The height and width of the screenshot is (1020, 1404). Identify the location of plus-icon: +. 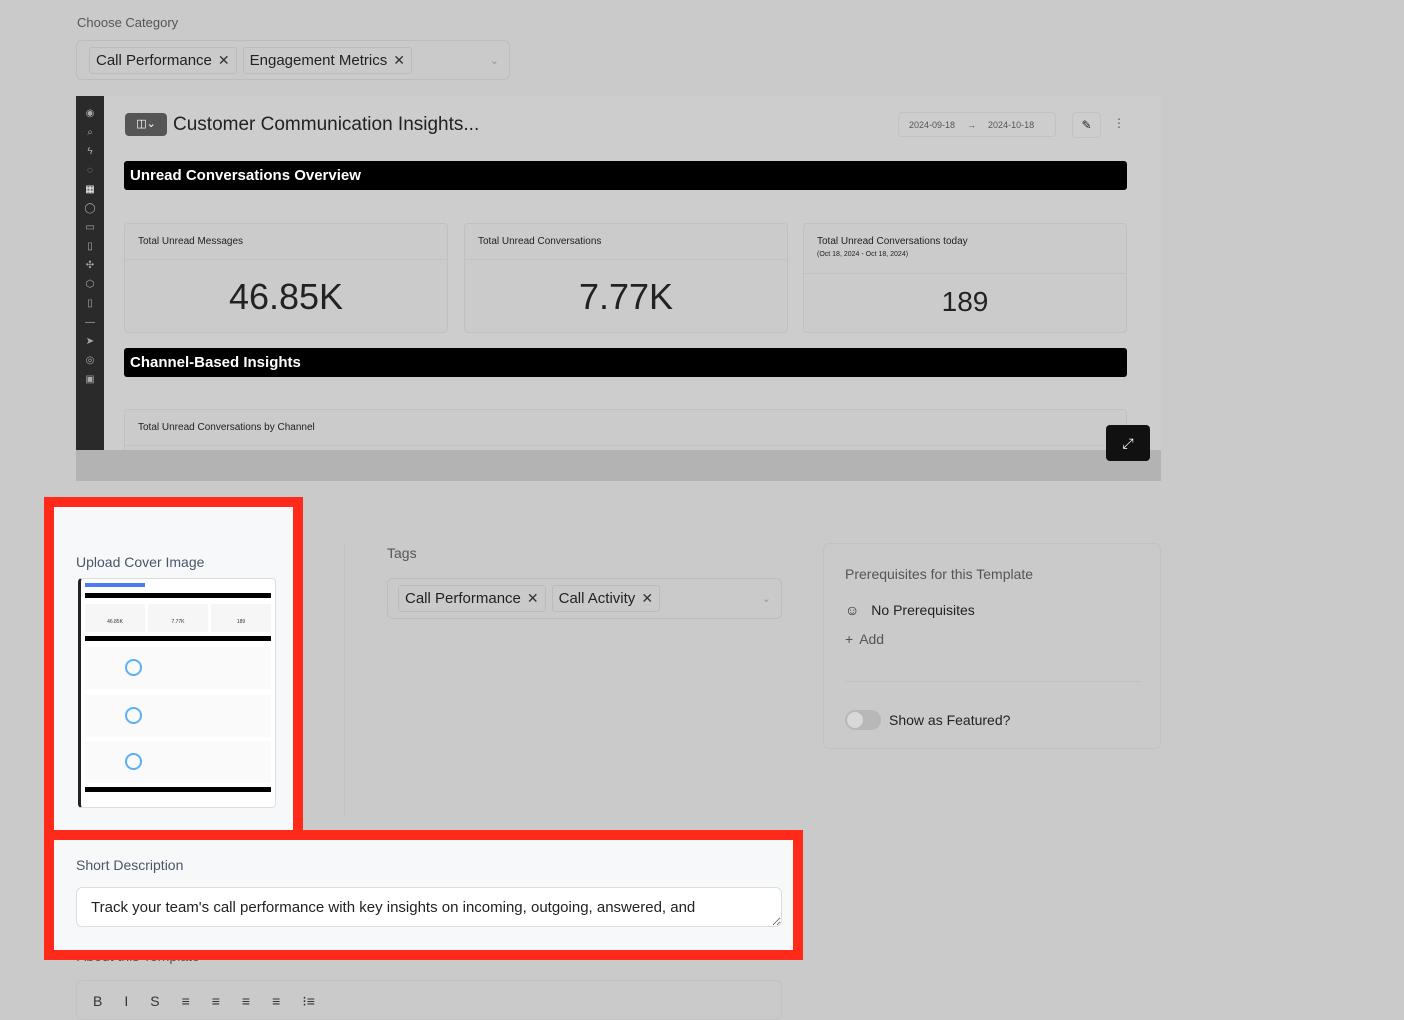
(849, 639).